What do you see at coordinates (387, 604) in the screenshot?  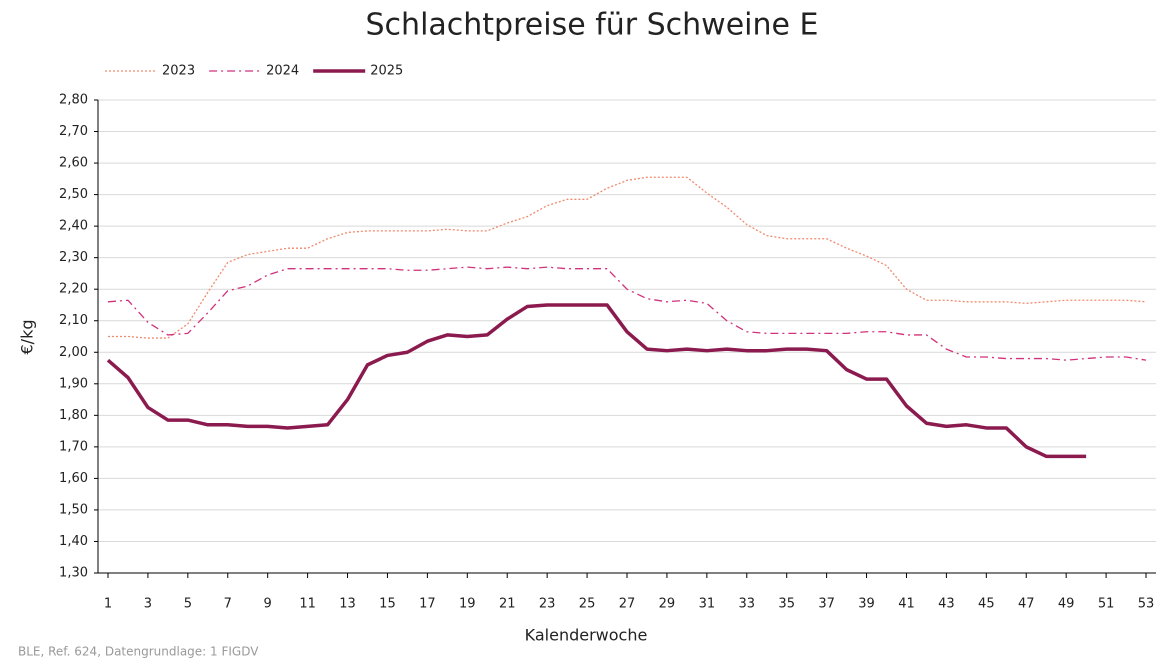 I see `x-tick-label: 15` at bounding box center [387, 604].